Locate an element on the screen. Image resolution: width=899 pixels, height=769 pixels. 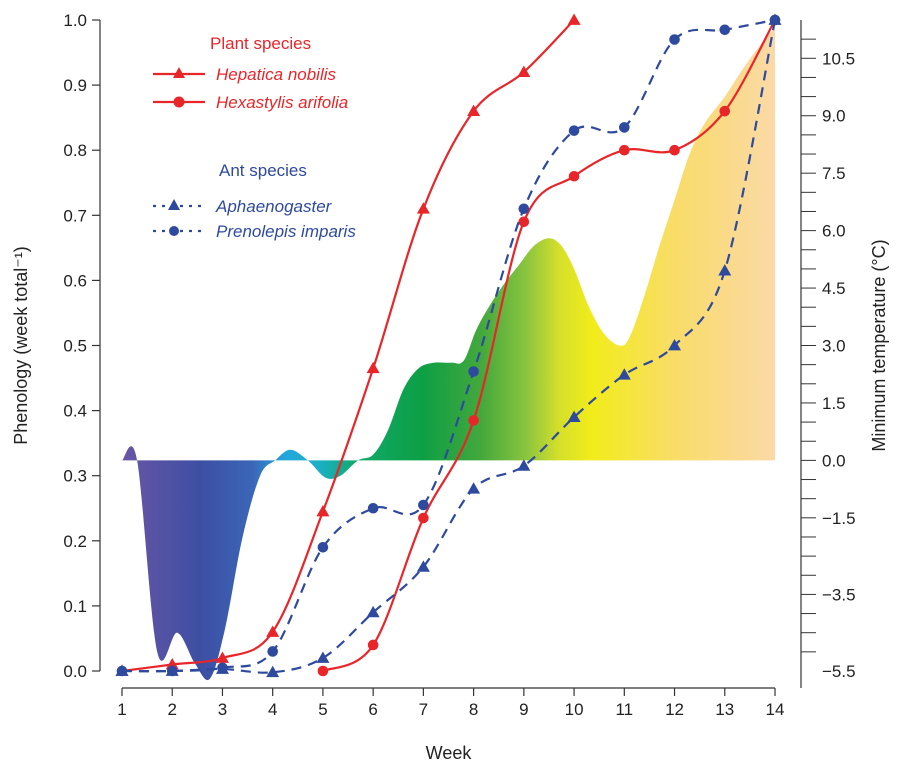
legend-label-hexastylis: Hexastylis arifolia is located at coordinates (282, 102).